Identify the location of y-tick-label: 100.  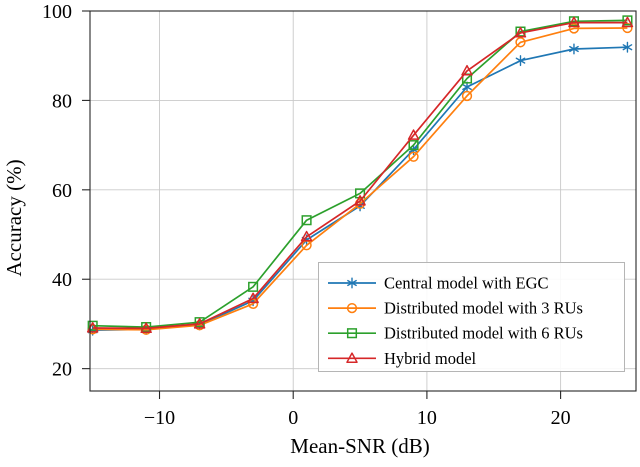
(57, 12).